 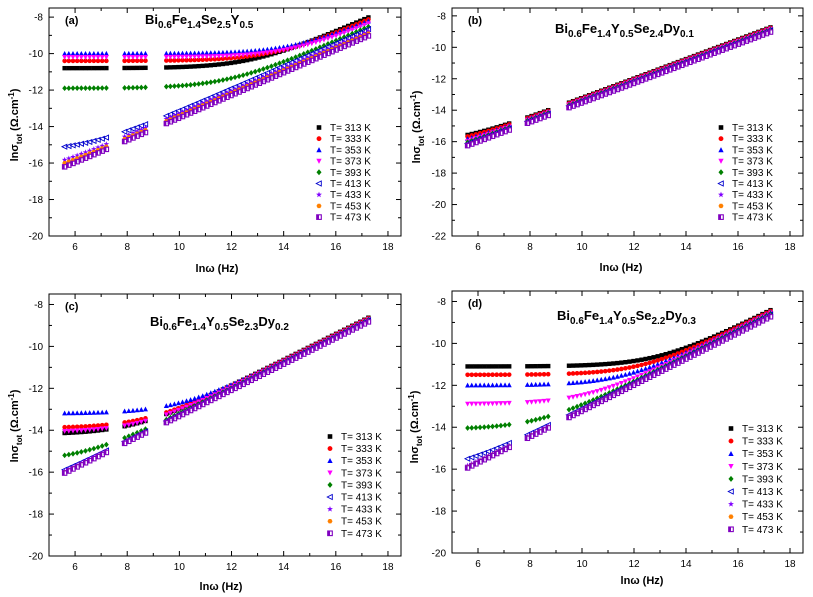 I want to click on legend-marker-half, so click(x=719, y=217).